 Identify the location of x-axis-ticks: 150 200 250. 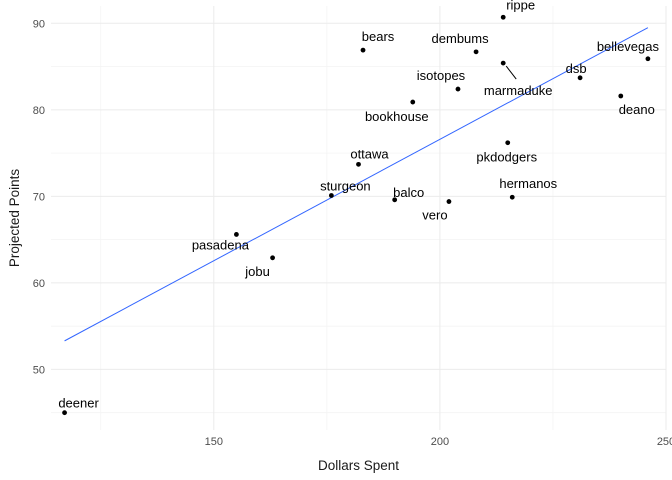
(438, 442).